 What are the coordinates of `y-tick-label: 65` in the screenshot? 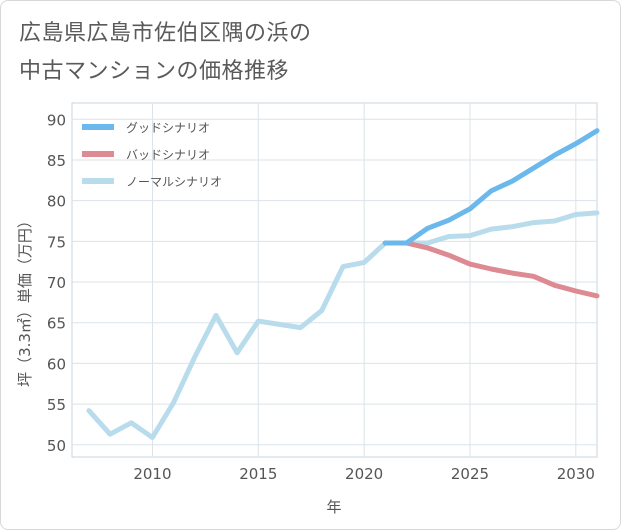 It's located at (56, 324).